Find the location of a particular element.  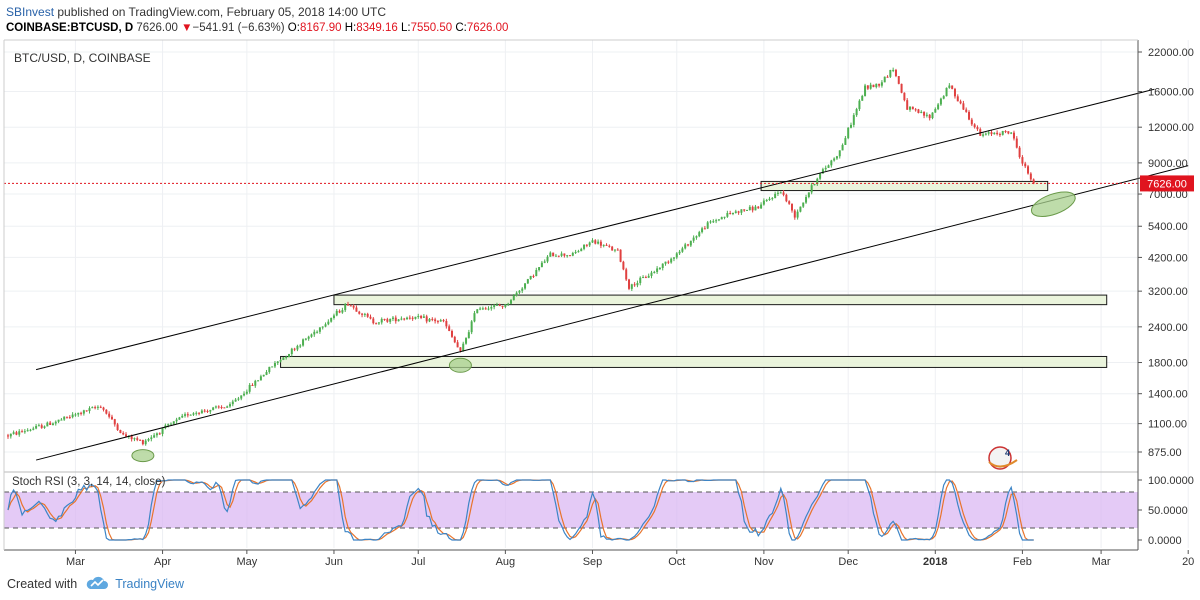

price-tick-label: 1400.00 is located at coordinates (1168, 395).